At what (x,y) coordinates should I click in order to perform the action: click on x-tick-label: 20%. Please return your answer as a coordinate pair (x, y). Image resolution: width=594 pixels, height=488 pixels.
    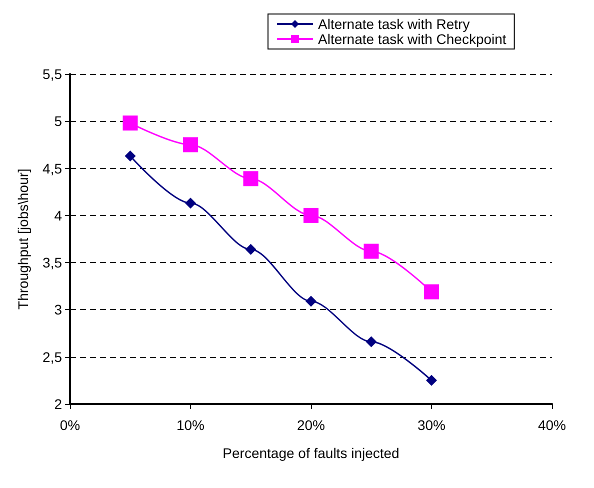
    Looking at the image, I should click on (311, 425).